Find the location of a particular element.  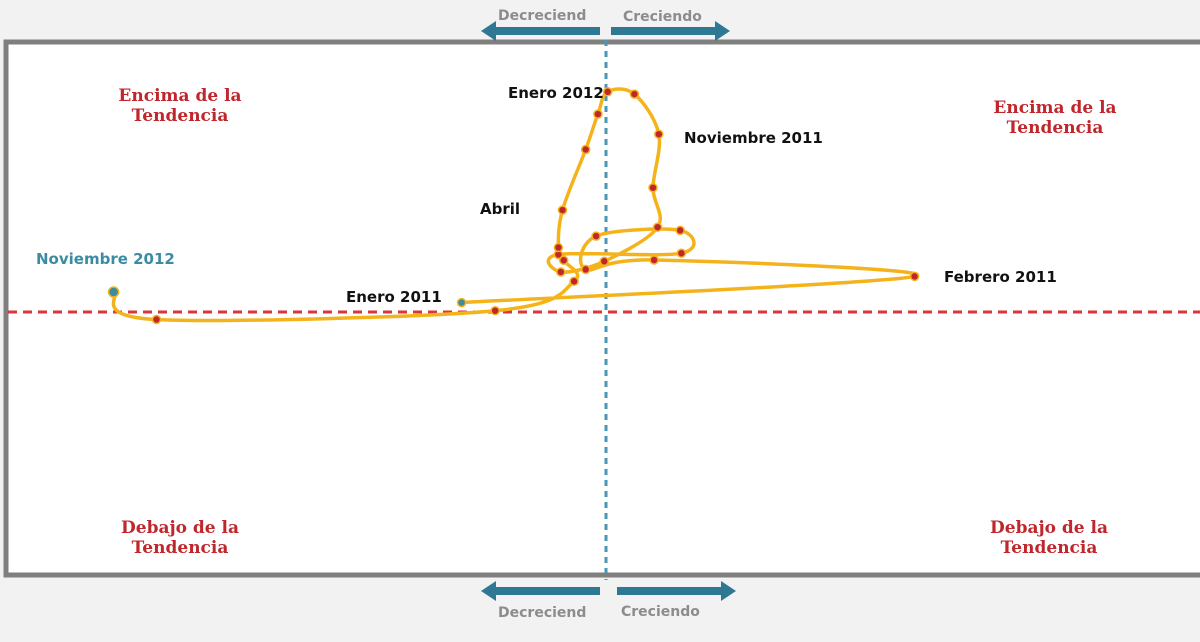

top-right-arrow-icon is located at coordinates (670, 31).